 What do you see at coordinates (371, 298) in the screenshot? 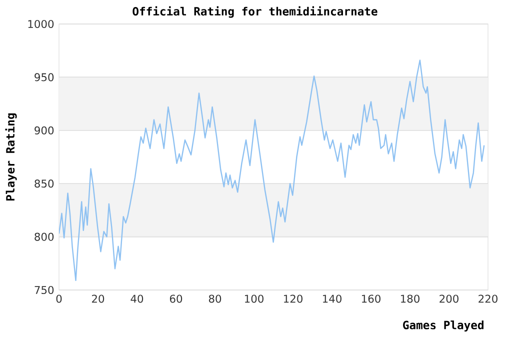
I see `x-tick-label: 160` at bounding box center [371, 298].